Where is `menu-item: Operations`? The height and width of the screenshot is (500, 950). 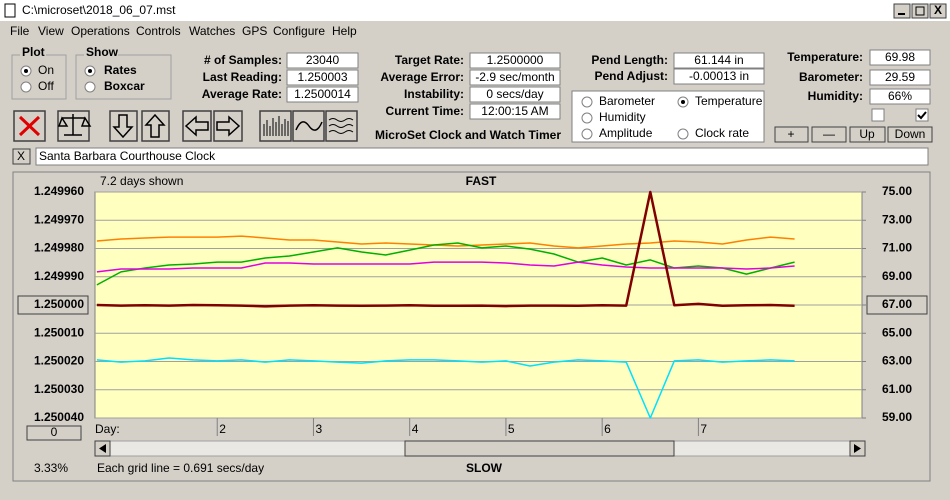
menu-item: Operations is located at coordinates (100, 31).